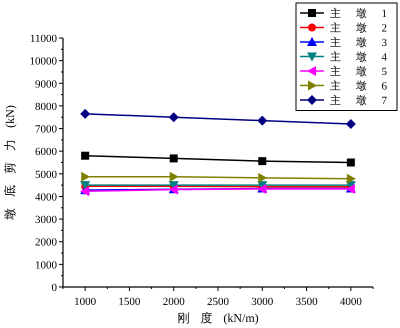 This screenshot has width=400, height=328. I want to click on legend-label: 主 墩 6, so click(359, 86).